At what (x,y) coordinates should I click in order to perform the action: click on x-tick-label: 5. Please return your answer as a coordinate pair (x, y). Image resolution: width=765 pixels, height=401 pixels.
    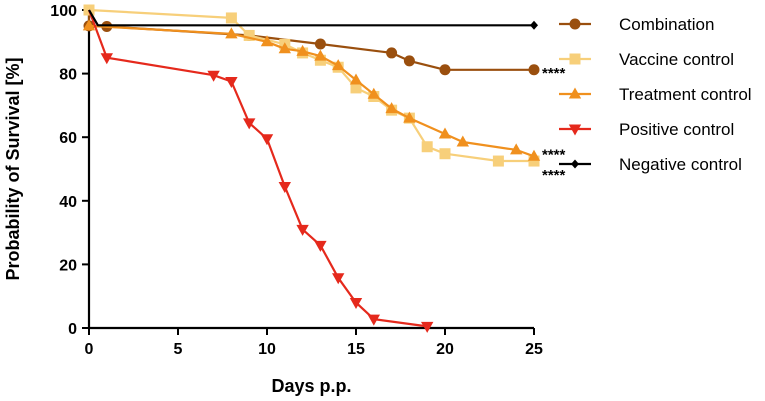
    Looking at the image, I should click on (178, 349).